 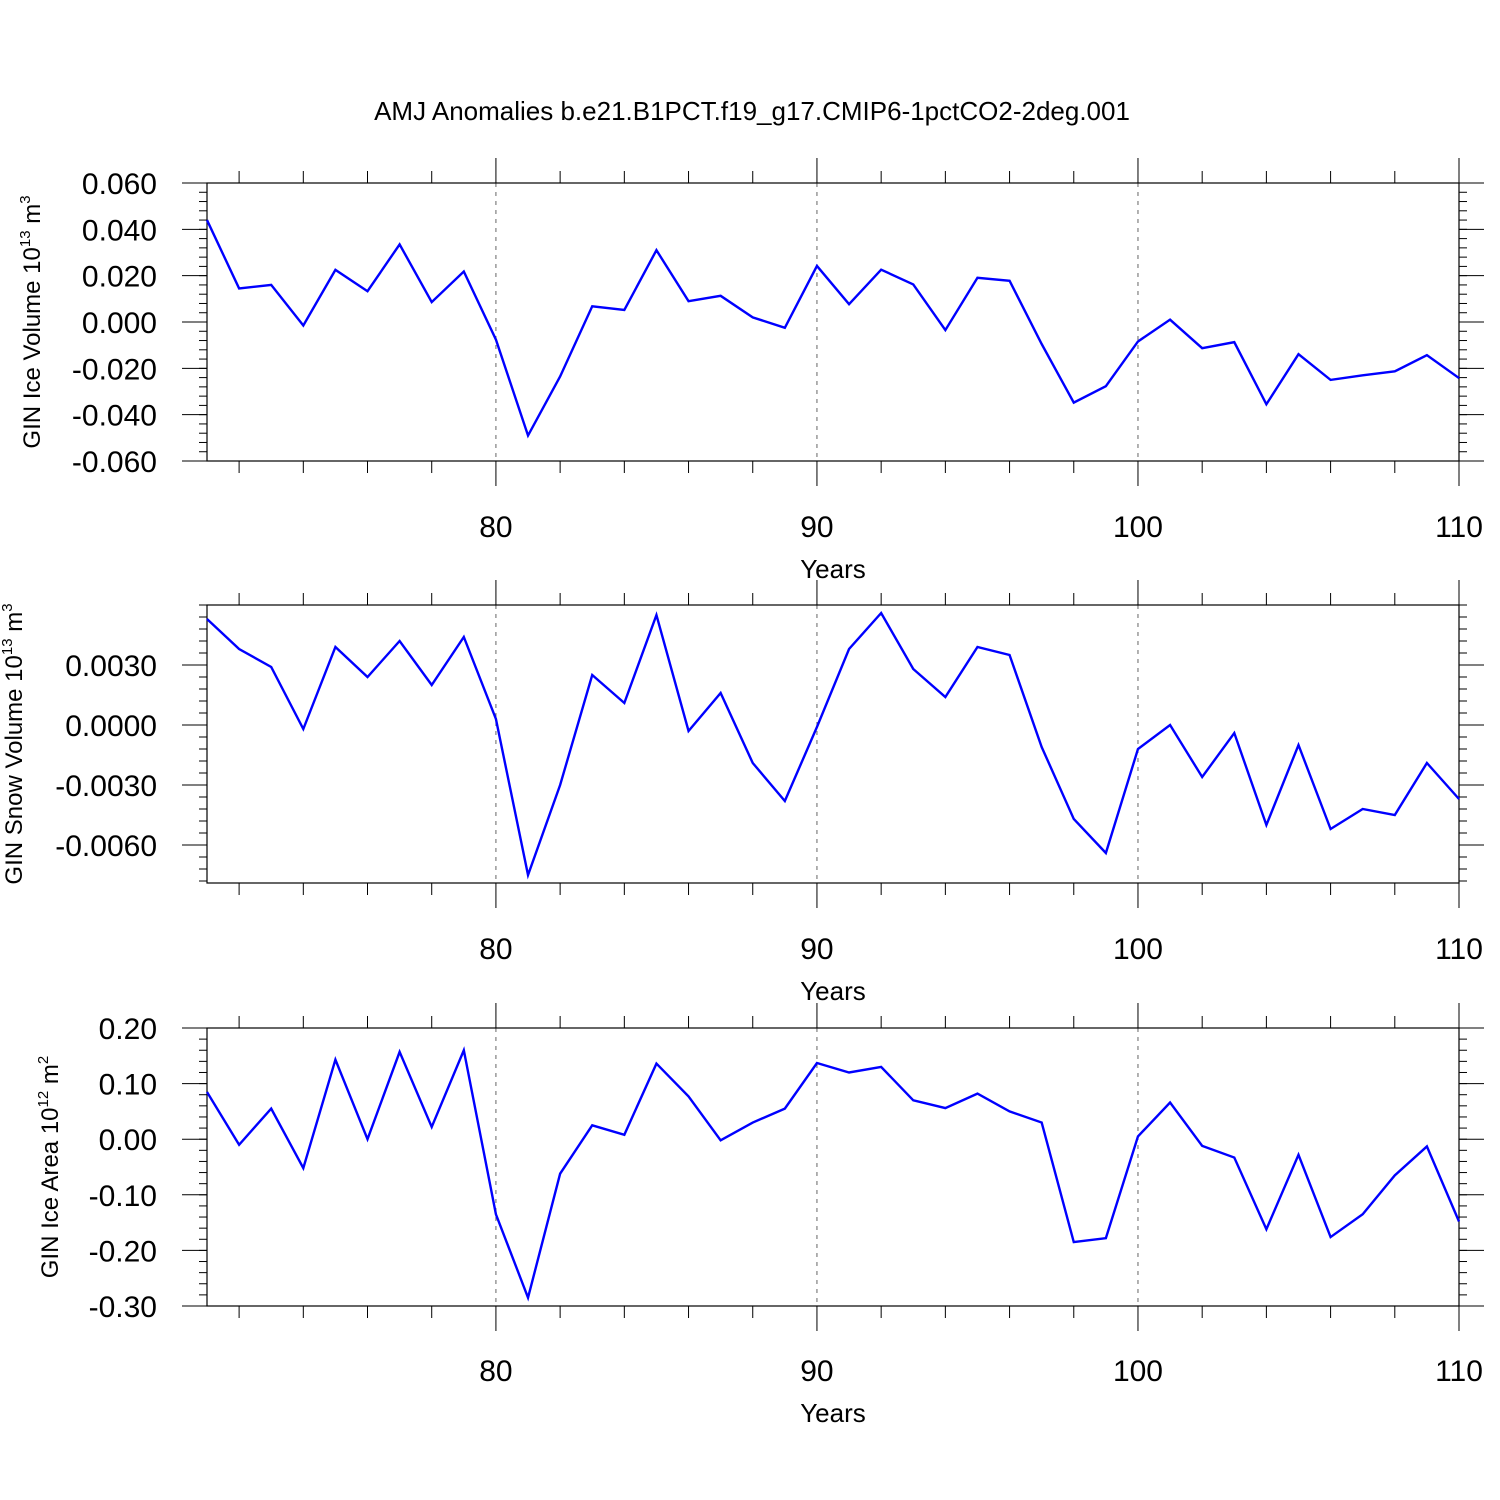 What do you see at coordinates (119, 277) in the screenshot?
I see `y-tick-label: 0.020` at bounding box center [119, 277].